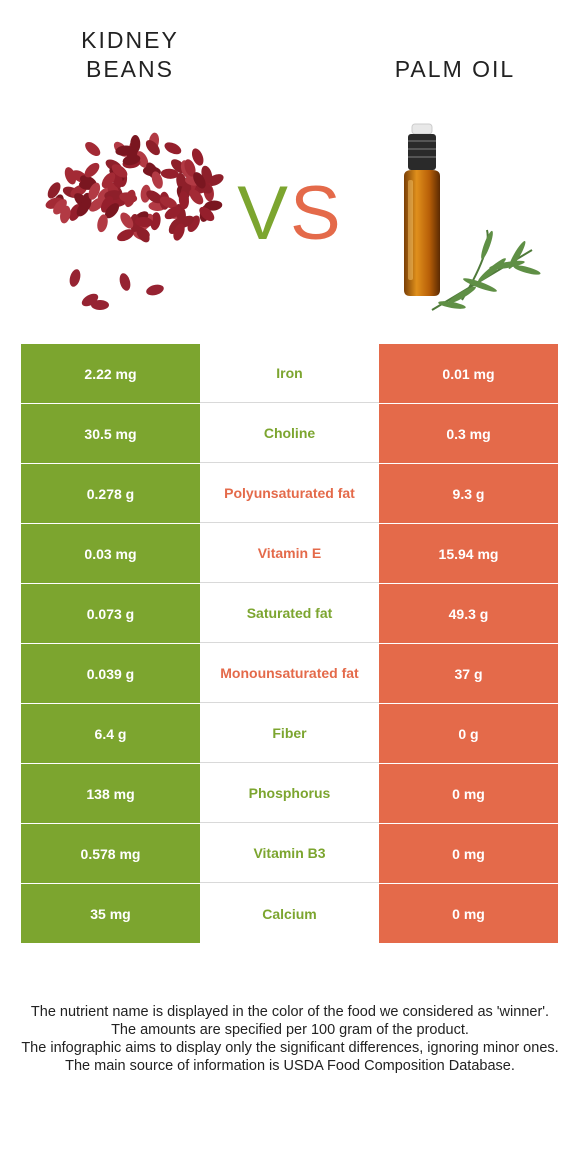 The width and height of the screenshot is (580, 1174). Describe the element at coordinates (130, 54) in the screenshot. I see `left-food-title: KIDNEY BEANS` at that location.